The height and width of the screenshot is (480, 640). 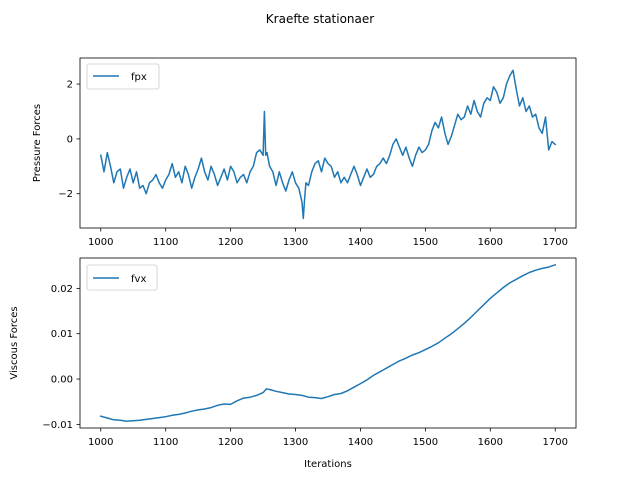 I want to click on y-axis-label: Viscous Forces, so click(x=14, y=342).